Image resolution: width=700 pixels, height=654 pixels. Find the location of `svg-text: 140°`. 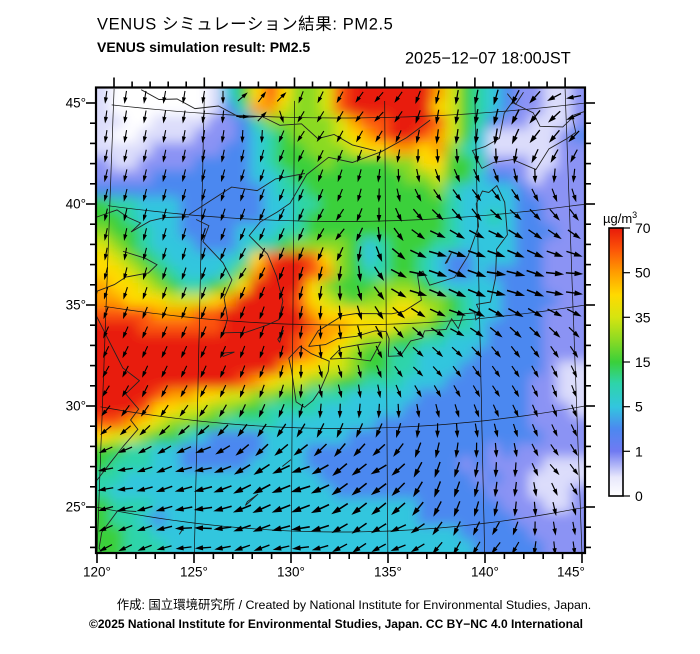

svg-text: 140° is located at coordinates (485, 572).